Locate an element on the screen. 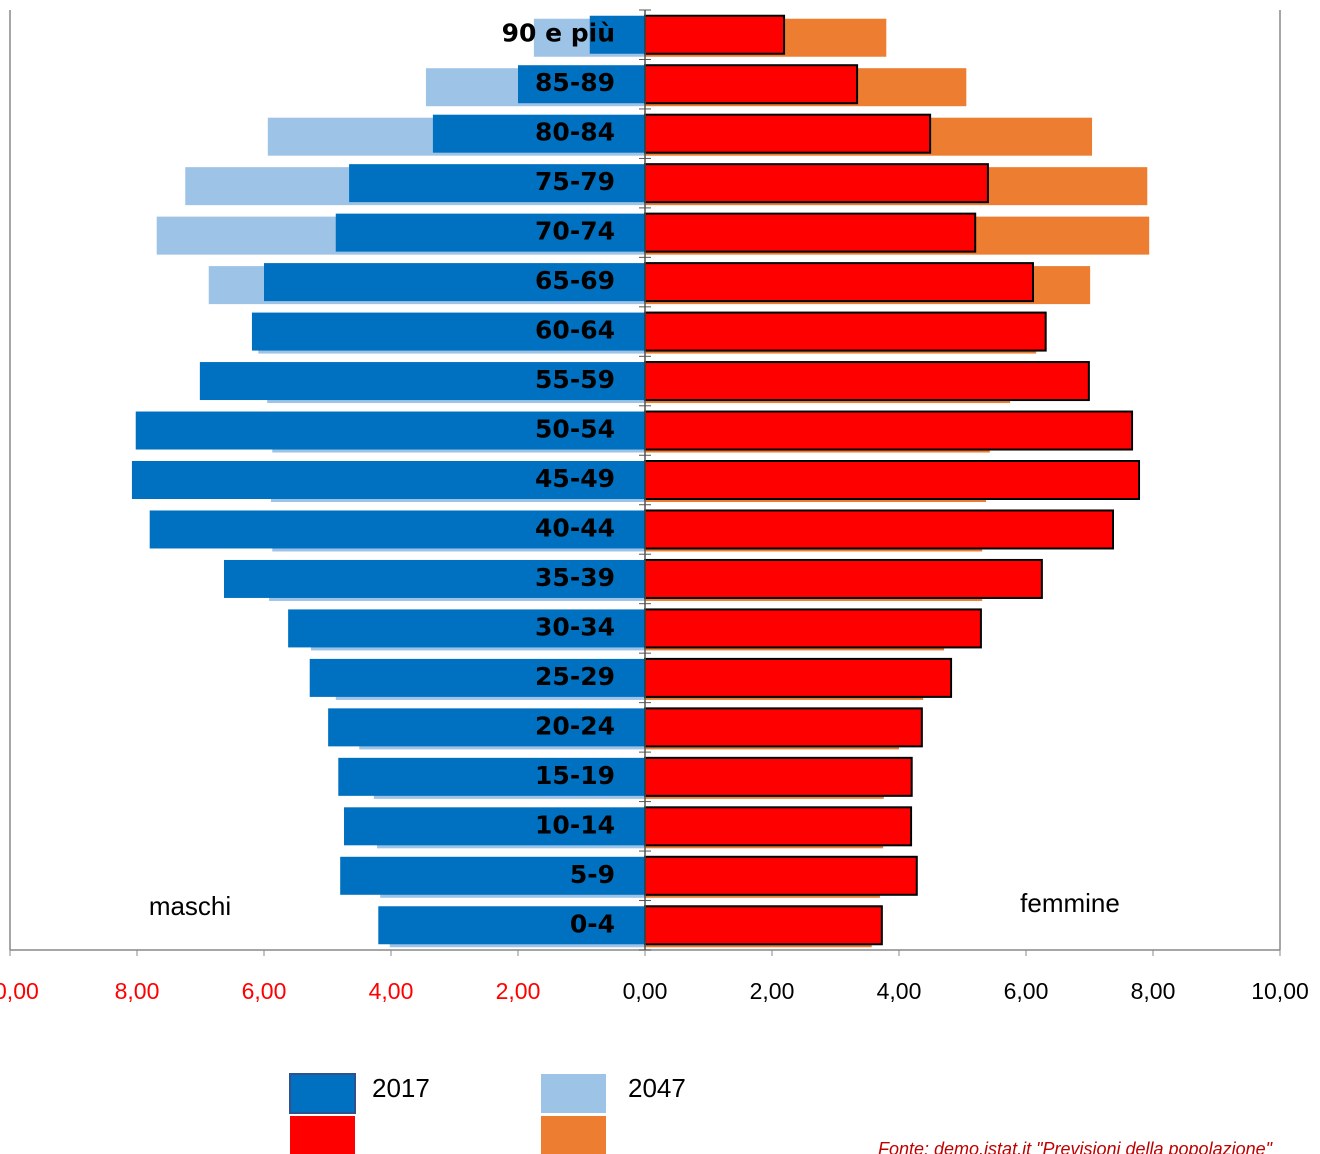  right-panel-label: femmine is located at coordinates (1070, 903).